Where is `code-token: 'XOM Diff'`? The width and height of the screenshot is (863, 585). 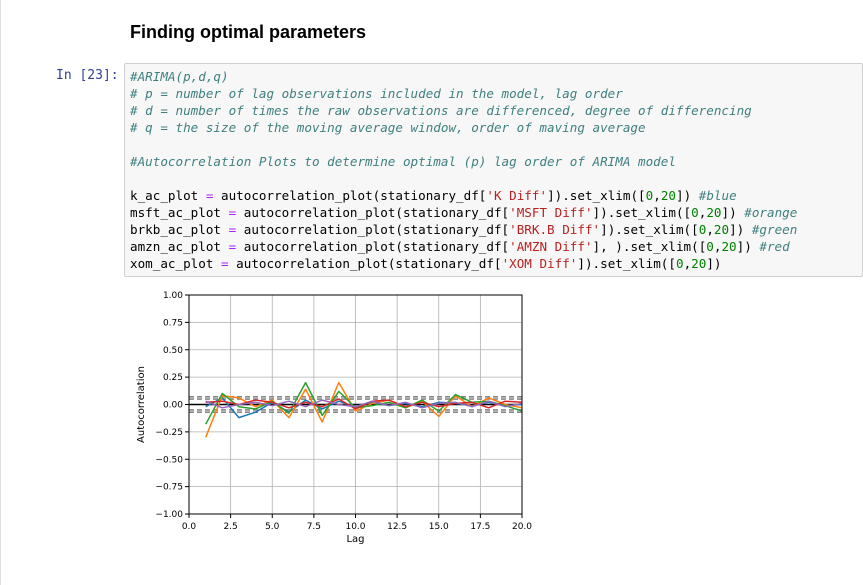 code-token: 'XOM Diff' is located at coordinates (539, 263).